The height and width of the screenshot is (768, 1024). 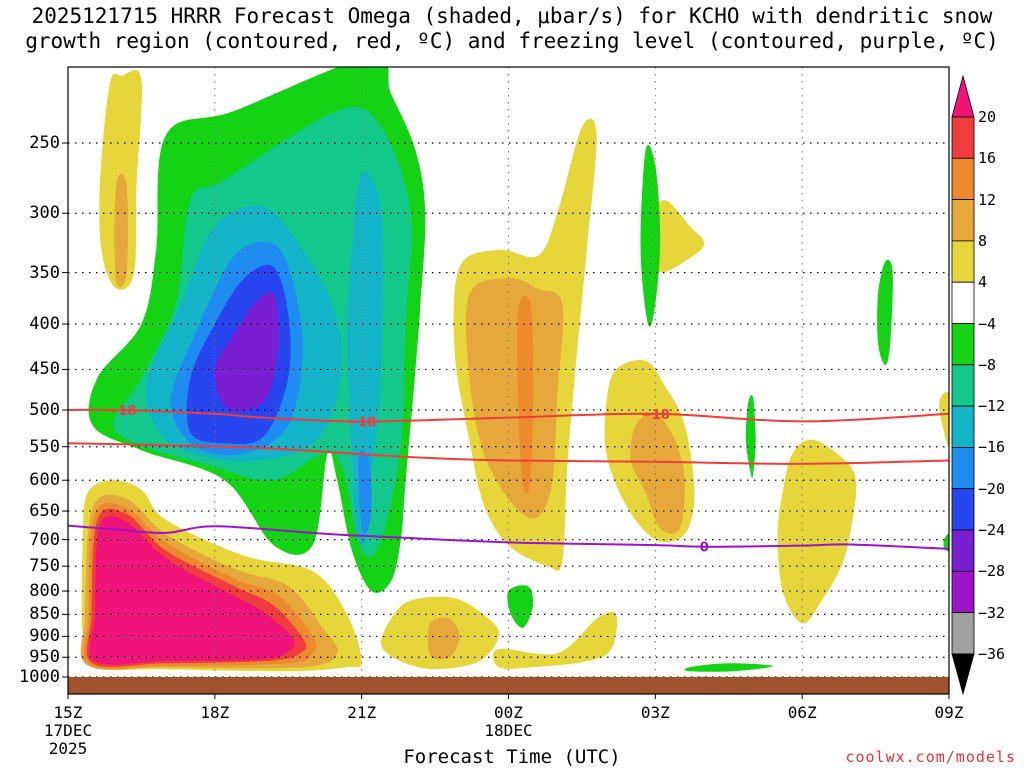 What do you see at coordinates (44, 636) in the screenshot?
I see `y-label-900: 900` at bounding box center [44, 636].